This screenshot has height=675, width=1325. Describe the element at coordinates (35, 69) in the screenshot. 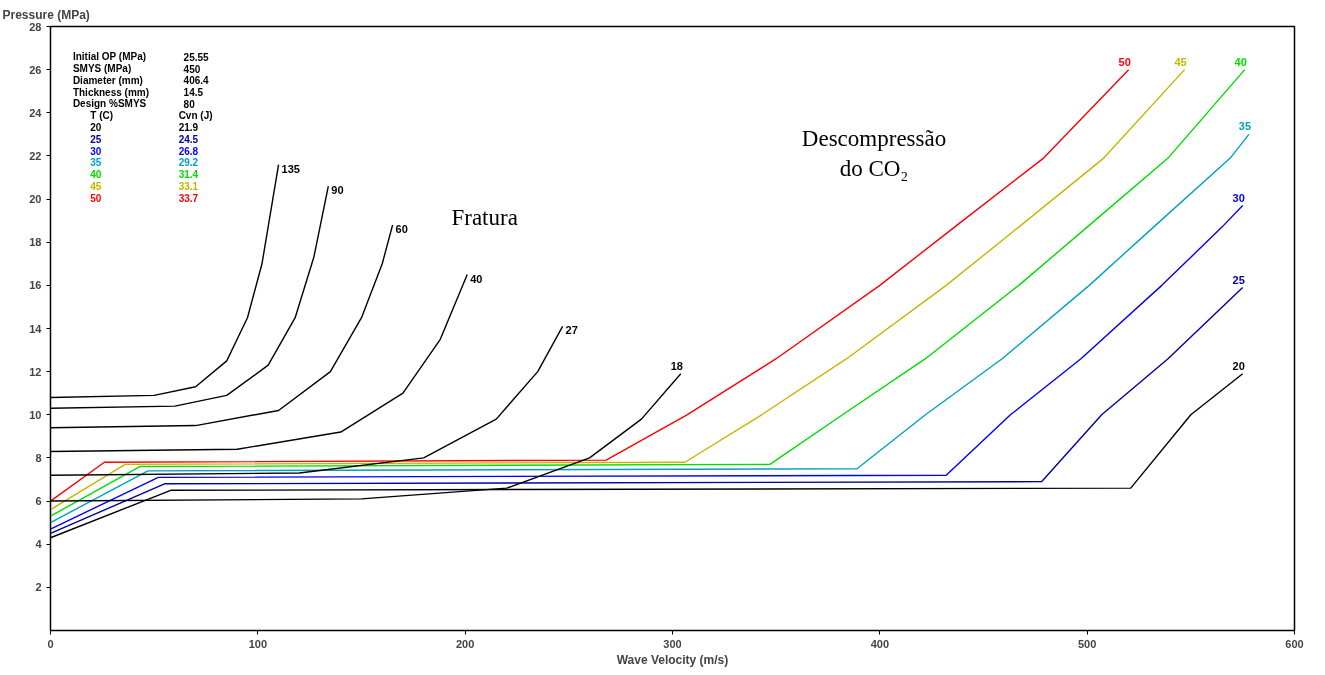

I see `y-tick-label: 26` at that location.